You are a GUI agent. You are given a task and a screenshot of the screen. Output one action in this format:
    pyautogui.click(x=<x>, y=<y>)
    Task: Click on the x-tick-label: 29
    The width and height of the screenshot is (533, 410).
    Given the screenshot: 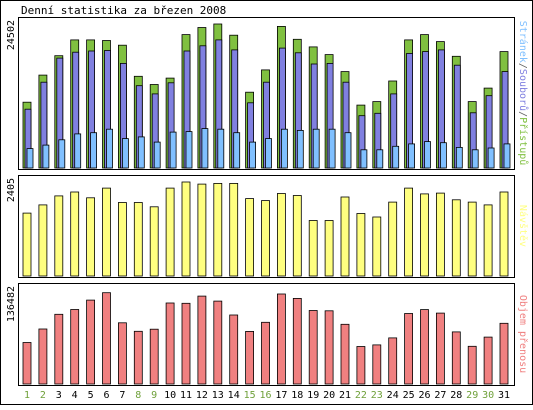 What is the action you would take?
    pyautogui.click(x=472, y=395)
    